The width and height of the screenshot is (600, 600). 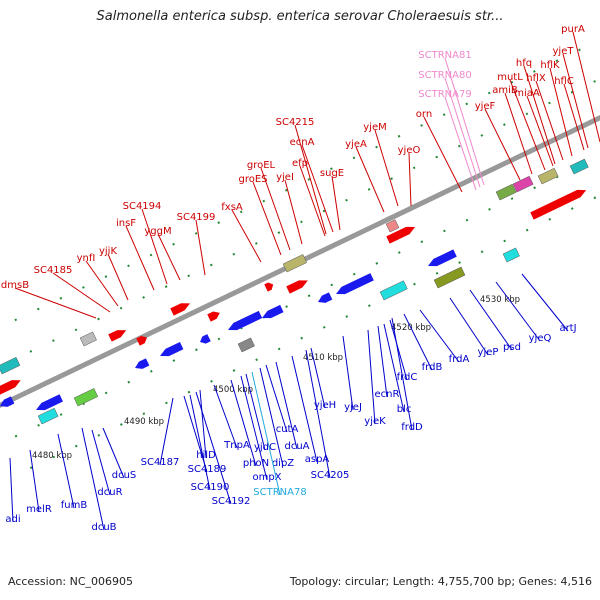 I want to click on rna-label-sctrna79: SCTRNA79, so click(x=444, y=94).